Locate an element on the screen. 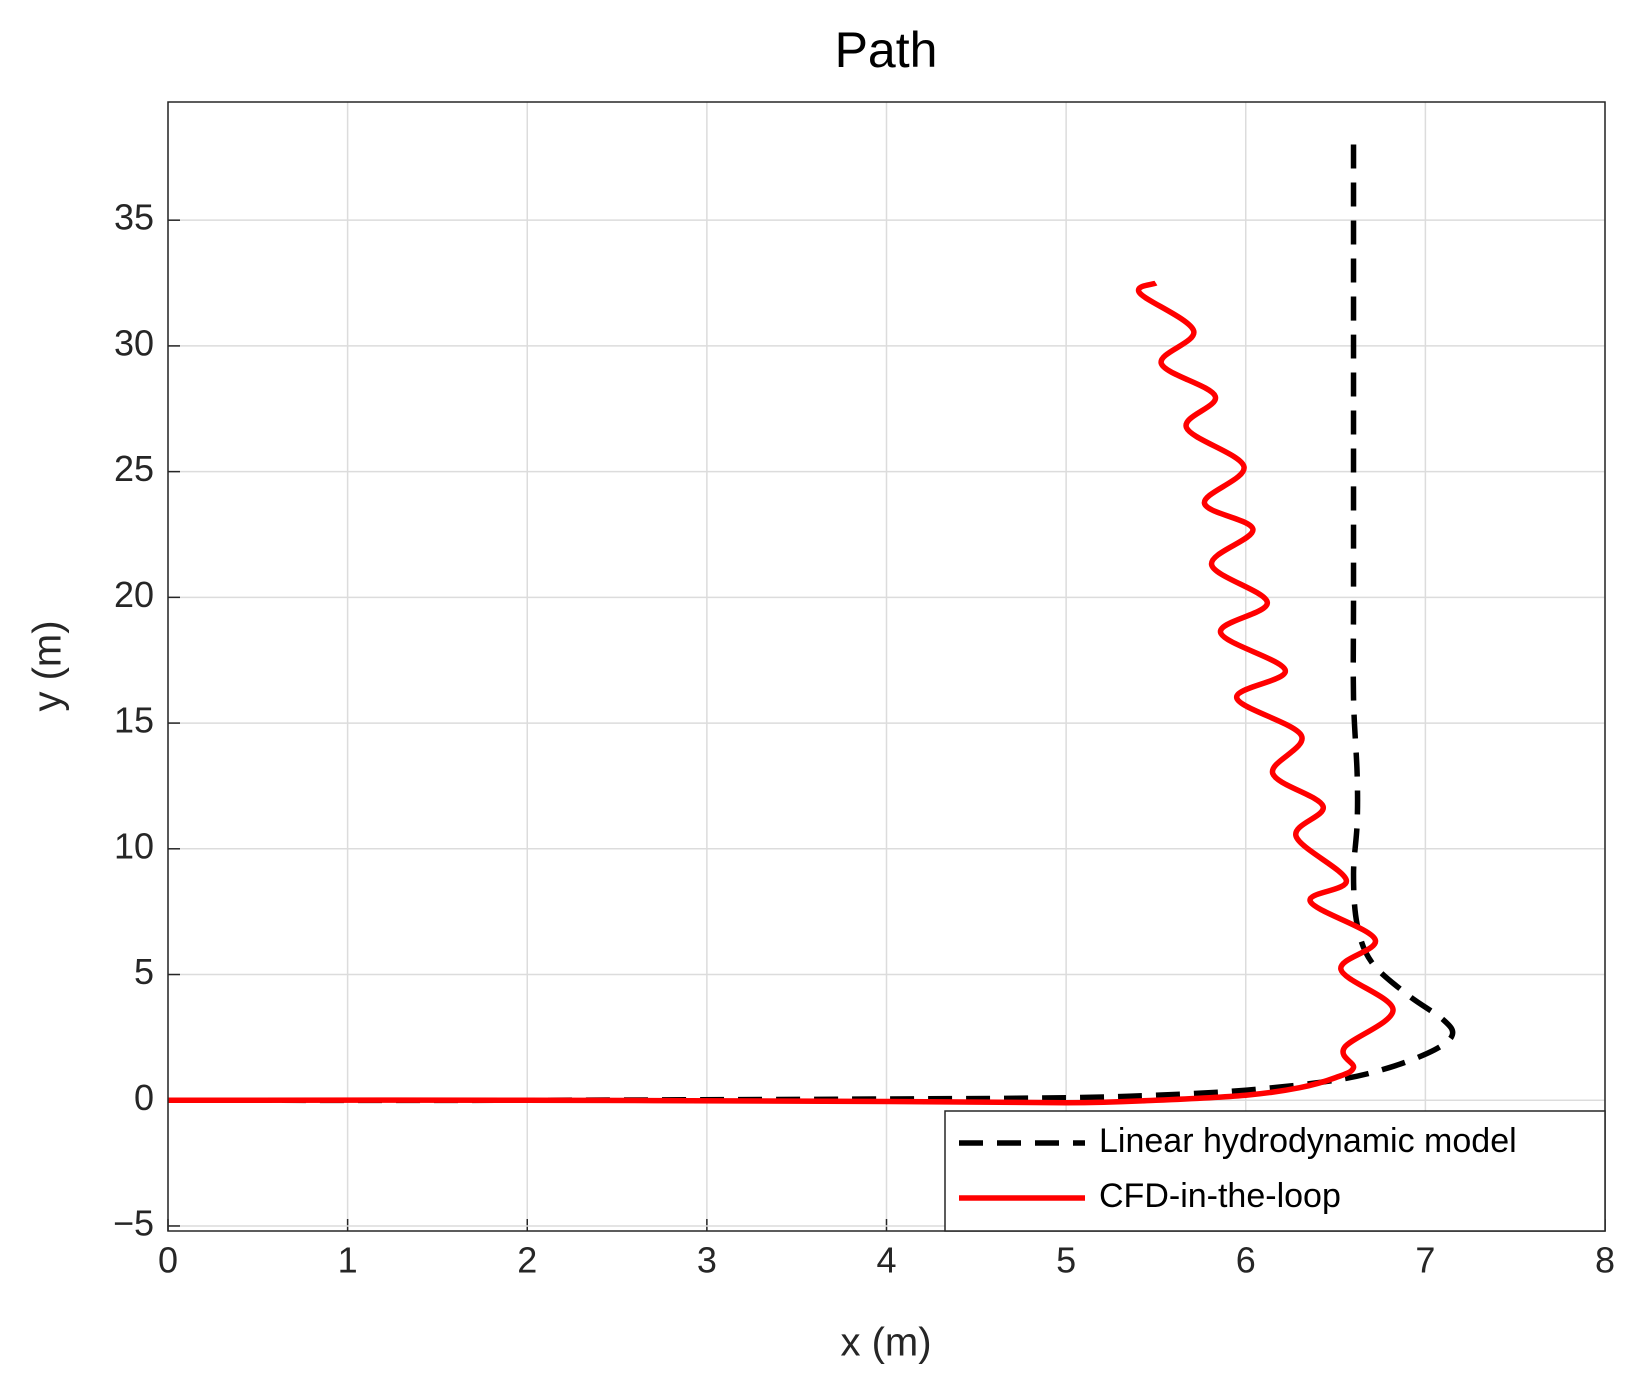 The image size is (1634, 1382). x-tick-label: 4 is located at coordinates (886, 1260).